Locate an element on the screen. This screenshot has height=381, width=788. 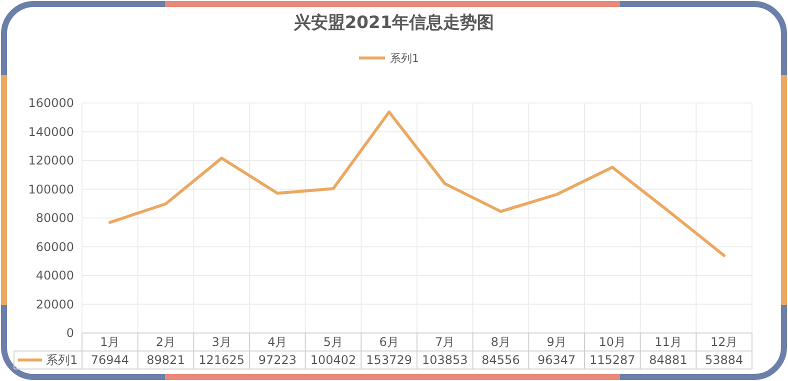
data-label: 103853 is located at coordinates (445, 360).